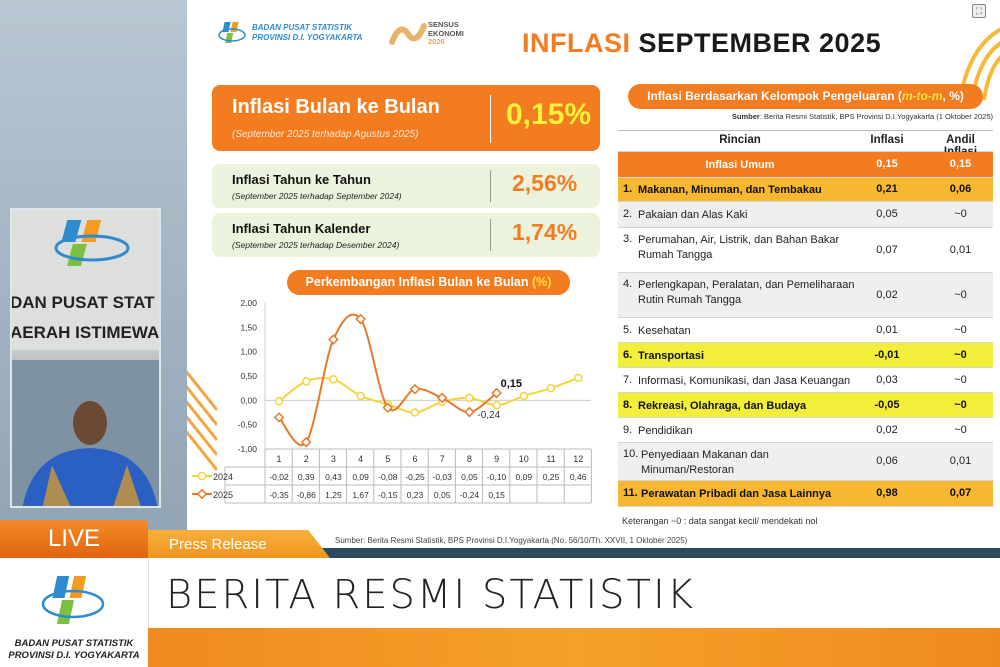 The image size is (1000, 667). What do you see at coordinates (628, 284) in the screenshot?
I see `row-number: 4.` at bounding box center [628, 284].